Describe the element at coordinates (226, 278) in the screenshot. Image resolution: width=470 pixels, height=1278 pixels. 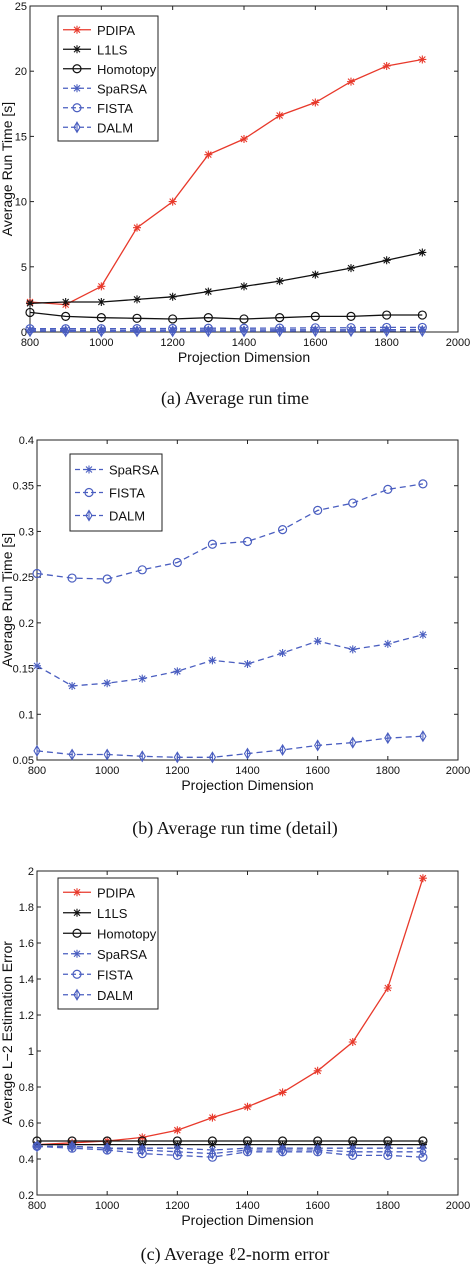
I see `series-l1ls` at that location.